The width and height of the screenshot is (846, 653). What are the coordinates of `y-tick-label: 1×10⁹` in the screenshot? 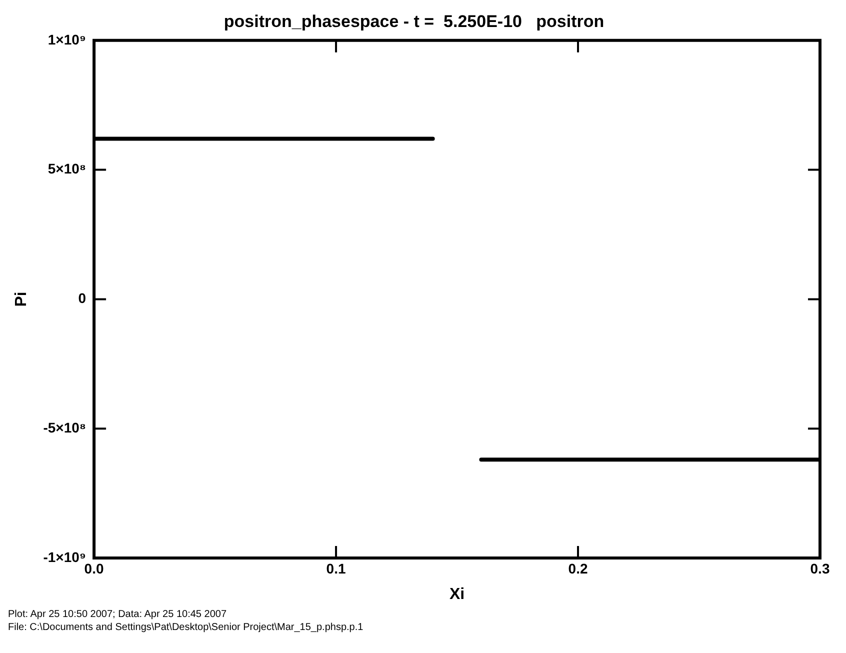 It's located at (67, 39).